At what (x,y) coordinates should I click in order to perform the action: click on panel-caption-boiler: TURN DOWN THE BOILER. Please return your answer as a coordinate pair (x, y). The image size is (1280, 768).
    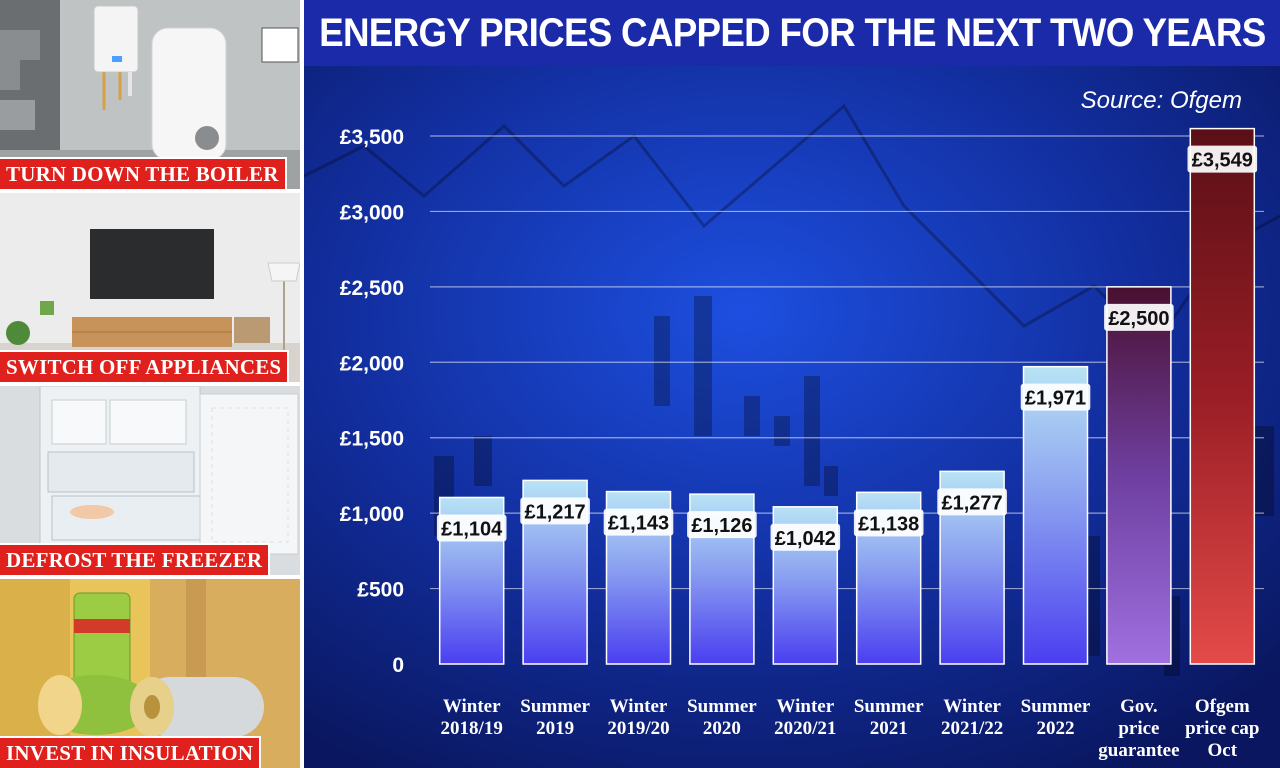
    Looking at the image, I should click on (143, 173).